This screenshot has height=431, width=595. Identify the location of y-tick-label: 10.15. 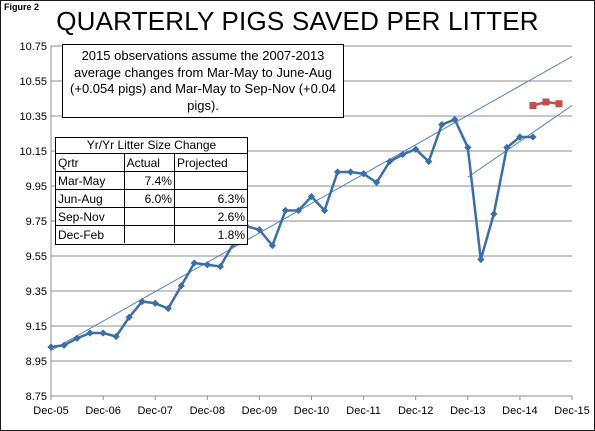
(33, 152).